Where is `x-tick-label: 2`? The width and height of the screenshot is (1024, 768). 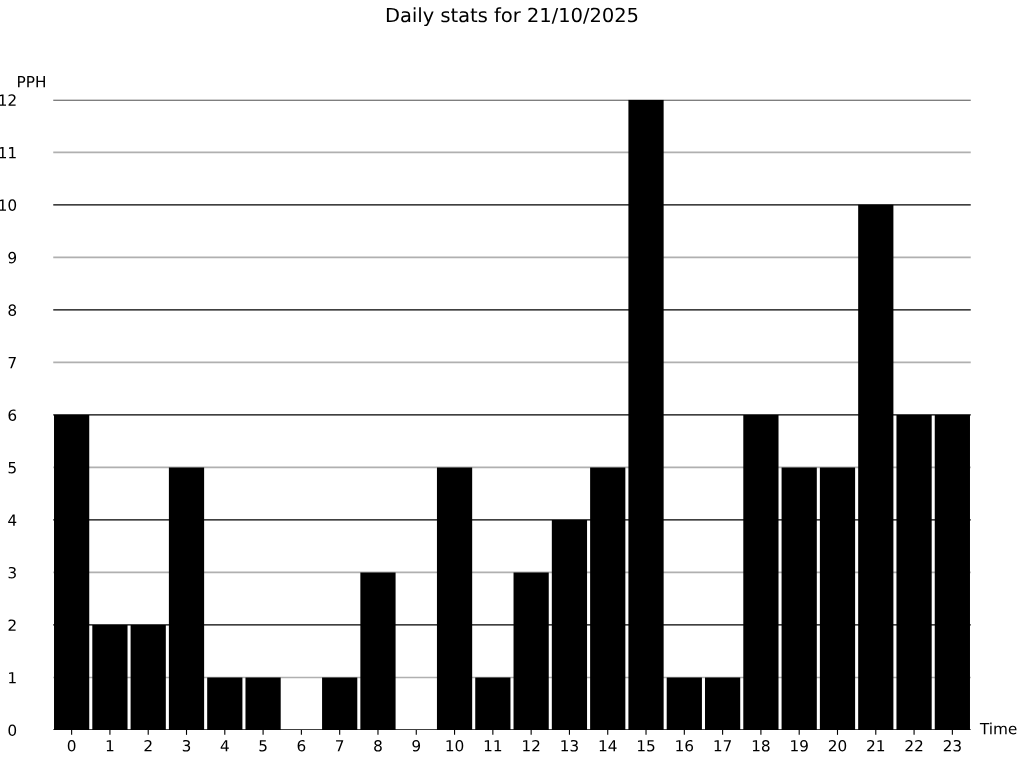 x-tick-label: 2 is located at coordinates (148, 745).